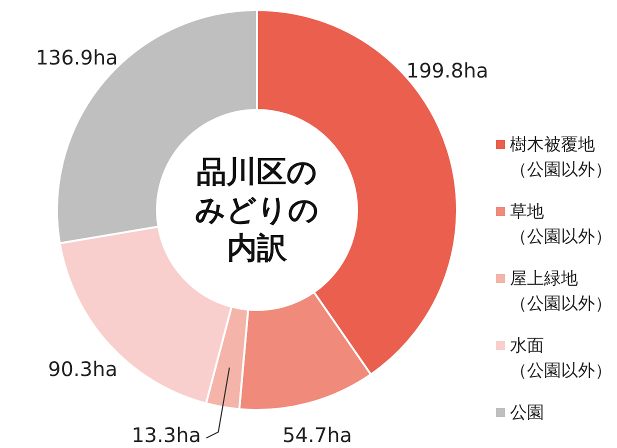 This screenshot has height=448, width=617. What do you see at coordinates (561, 157) in the screenshot?
I see `legend-label: 樹木被覆地（公園以外）` at bounding box center [561, 157].